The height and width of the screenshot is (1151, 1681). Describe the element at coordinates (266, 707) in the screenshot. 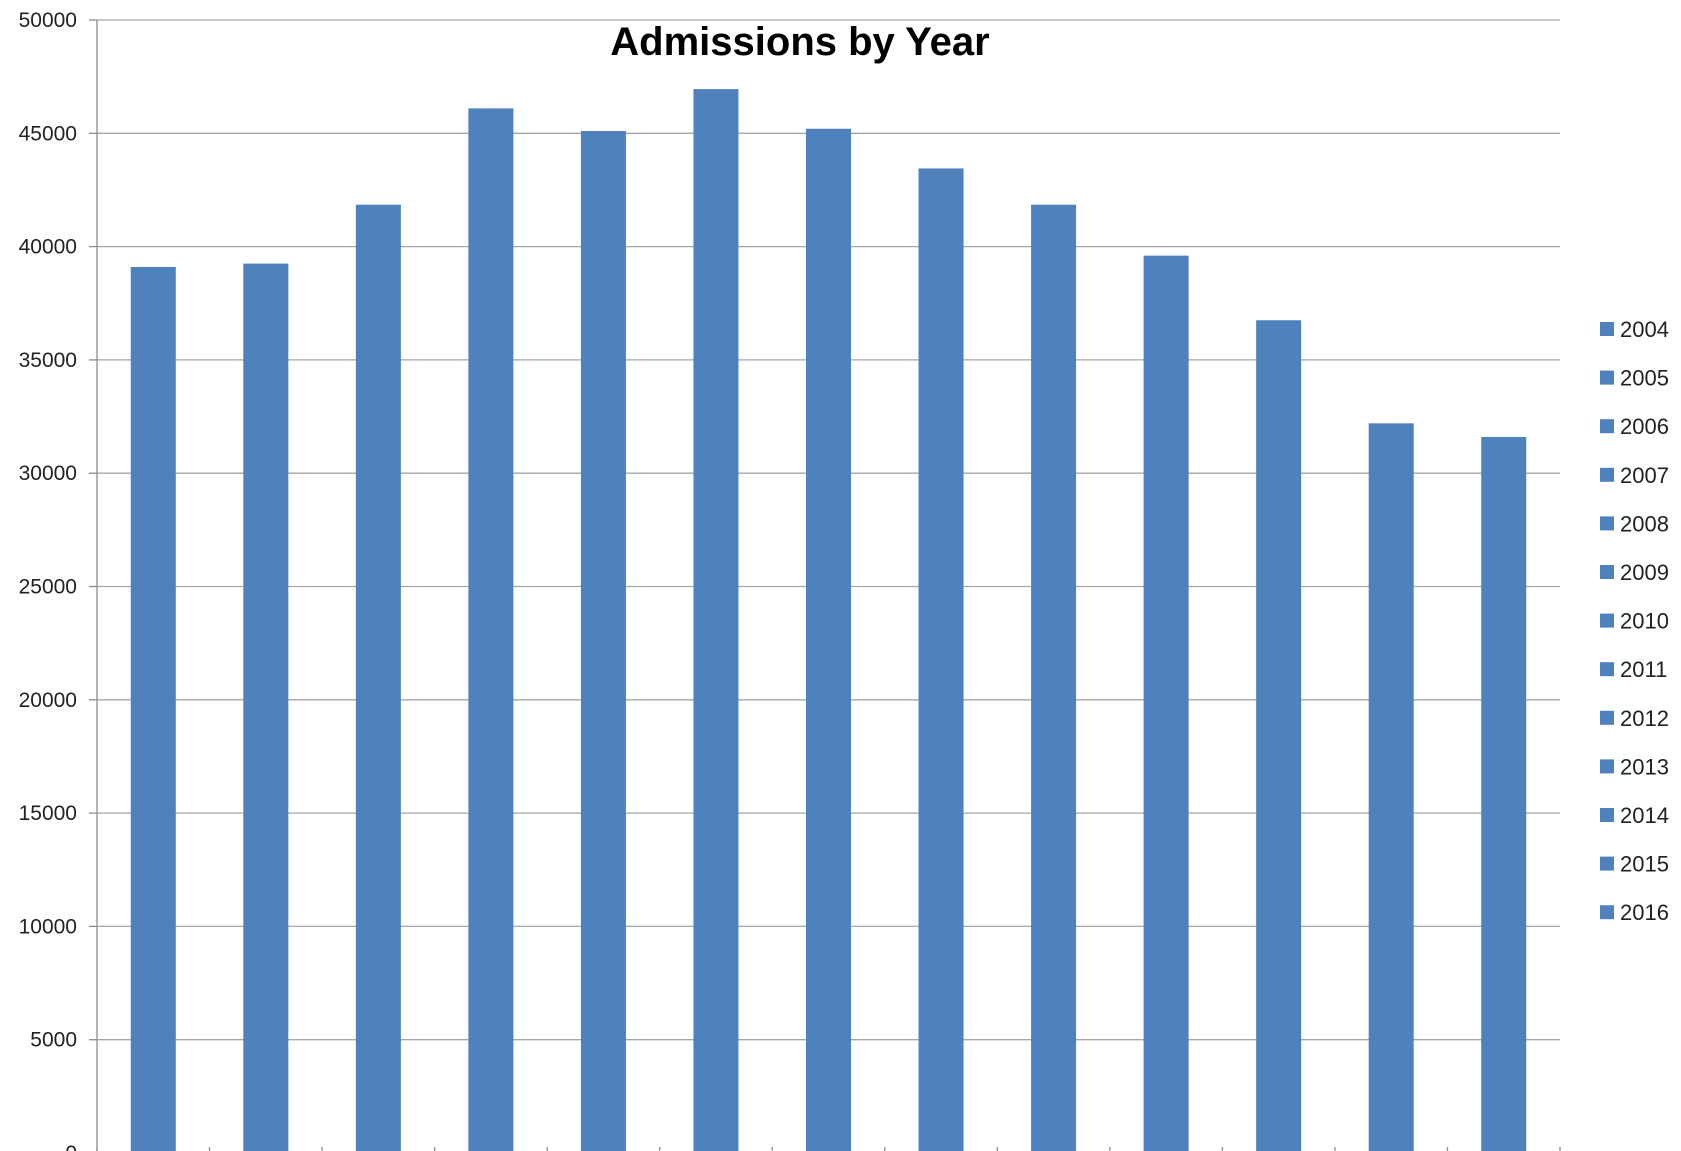

I see `bar-2005` at that location.